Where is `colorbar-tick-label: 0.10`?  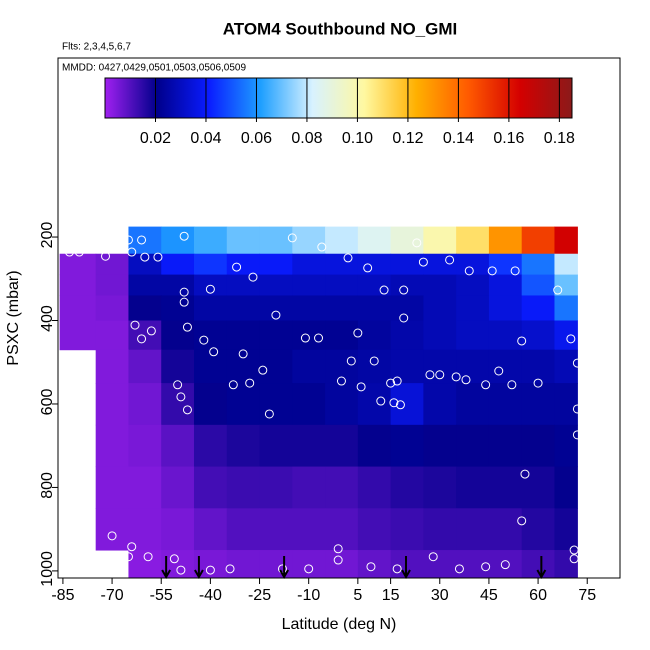 colorbar-tick-label: 0.10 is located at coordinates (357, 138).